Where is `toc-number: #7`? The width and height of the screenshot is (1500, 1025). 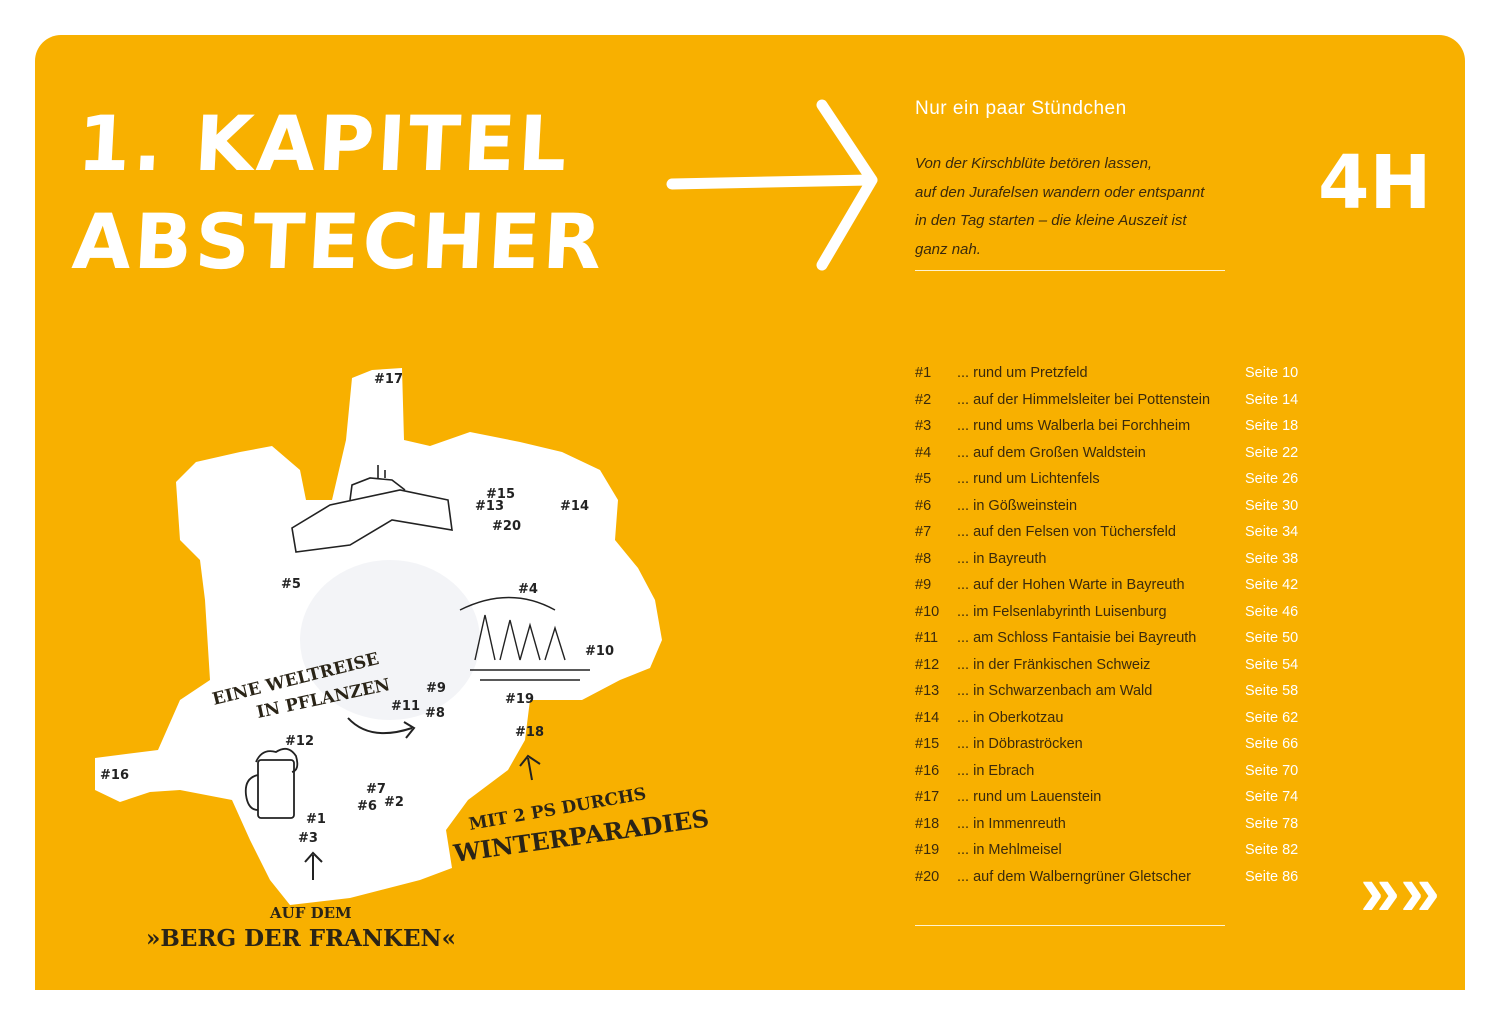 toc-number: #7 is located at coordinates (923, 532).